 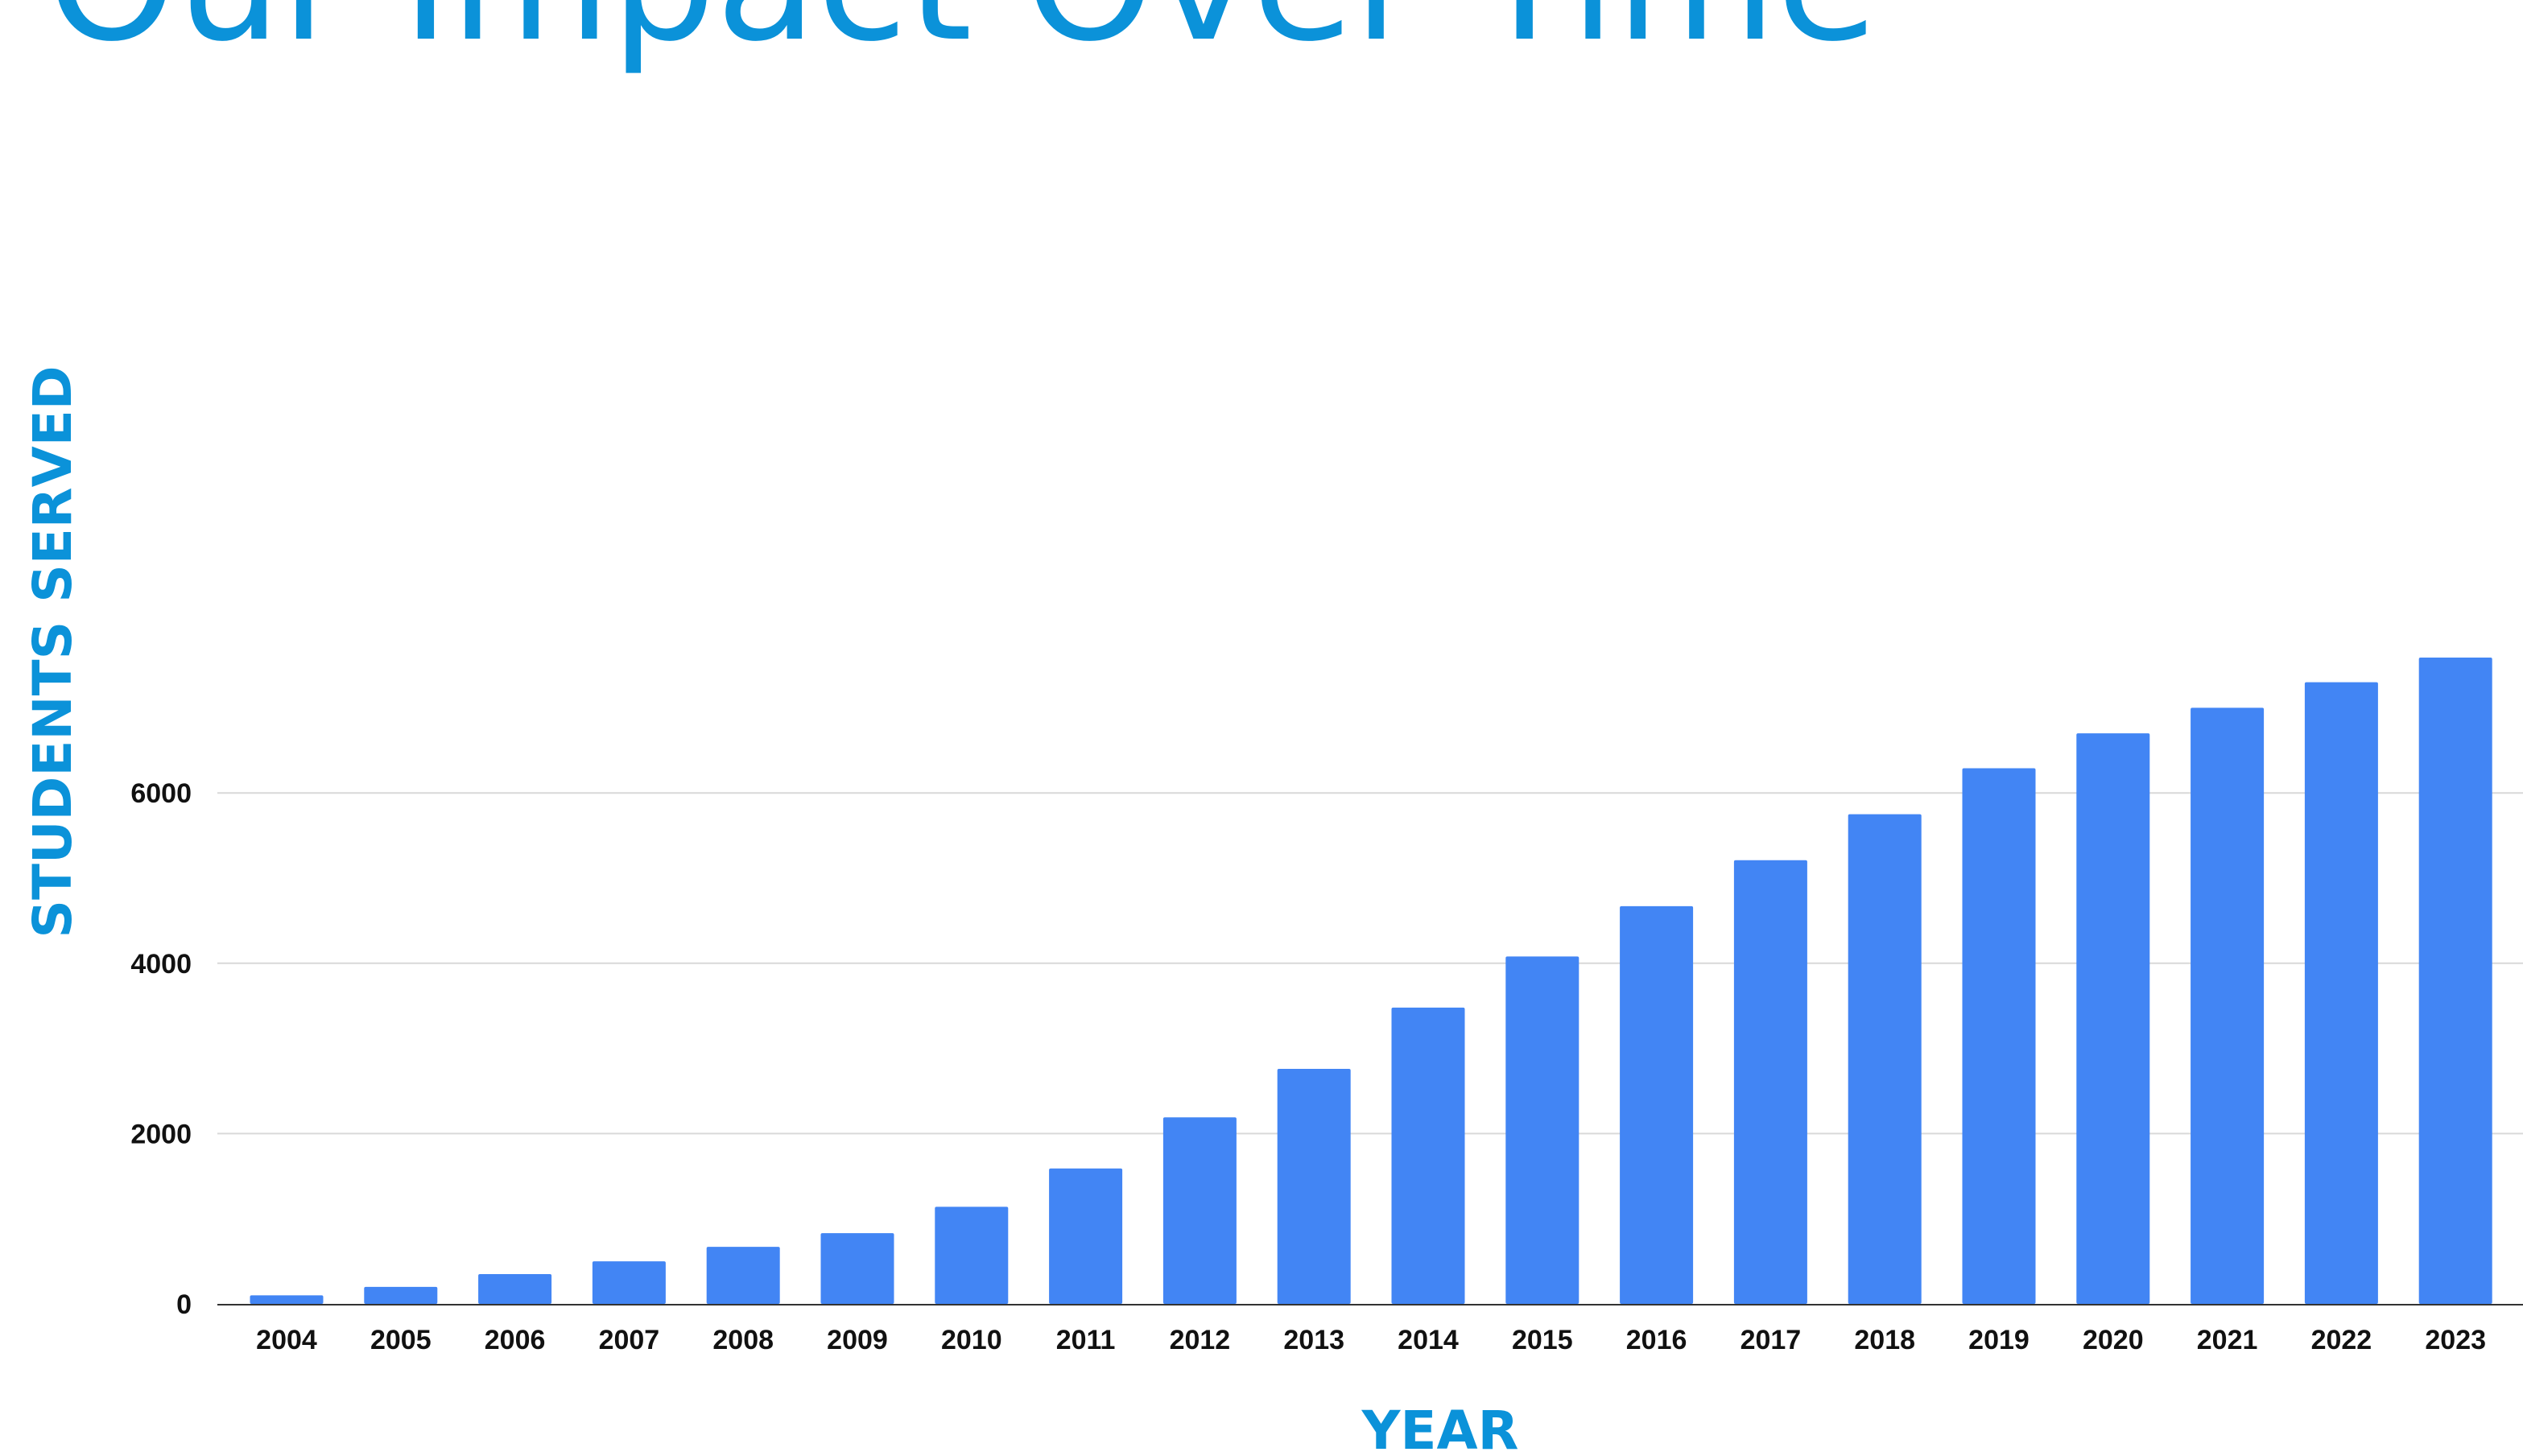 What do you see at coordinates (1657, 1340) in the screenshot?
I see `x-tick-label: 2016` at bounding box center [1657, 1340].